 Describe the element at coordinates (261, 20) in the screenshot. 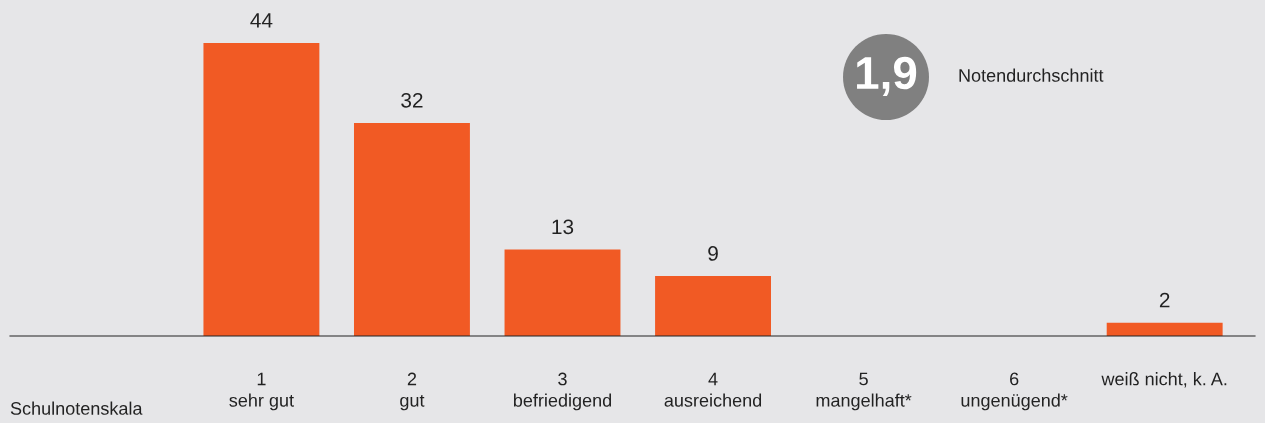

I see `data-label: 44` at that location.